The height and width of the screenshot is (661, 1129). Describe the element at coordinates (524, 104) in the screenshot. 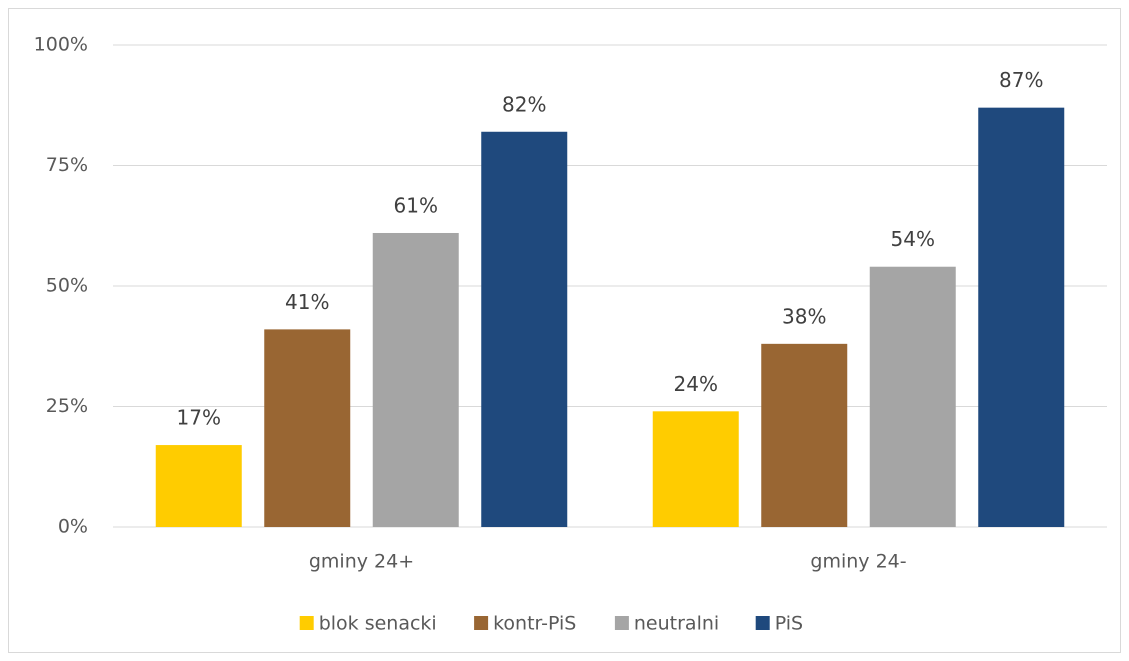

I see `data-label: 82%` at that location.